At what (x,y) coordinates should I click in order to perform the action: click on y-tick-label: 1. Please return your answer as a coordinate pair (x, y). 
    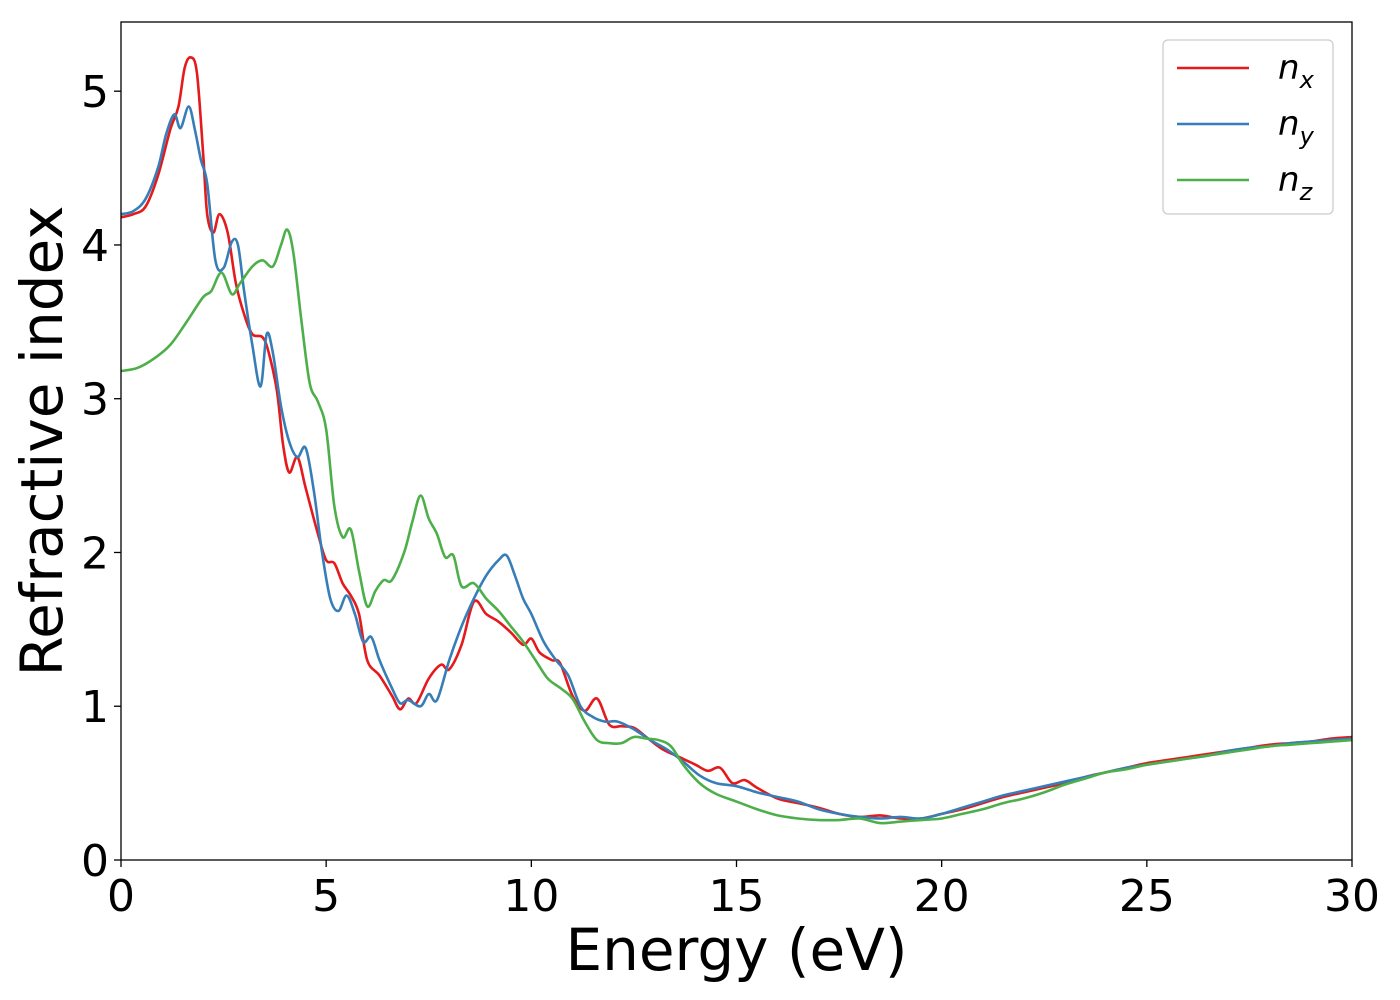
    Looking at the image, I should click on (95, 707).